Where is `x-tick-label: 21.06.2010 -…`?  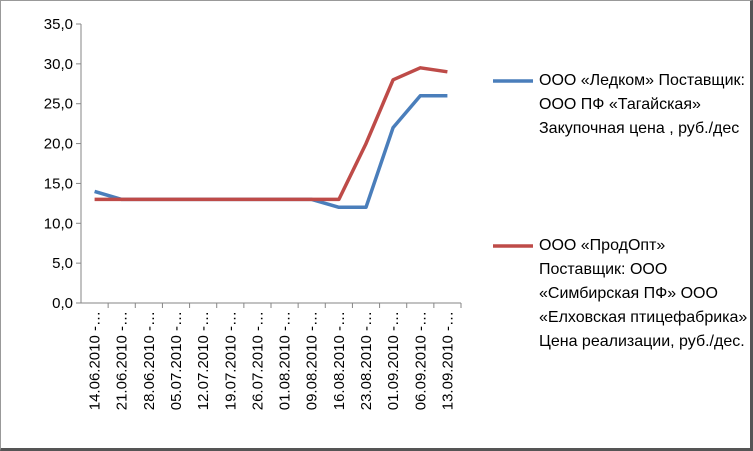
x-tick-label: 21.06.2010 -… is located at coordinates (122, 360).